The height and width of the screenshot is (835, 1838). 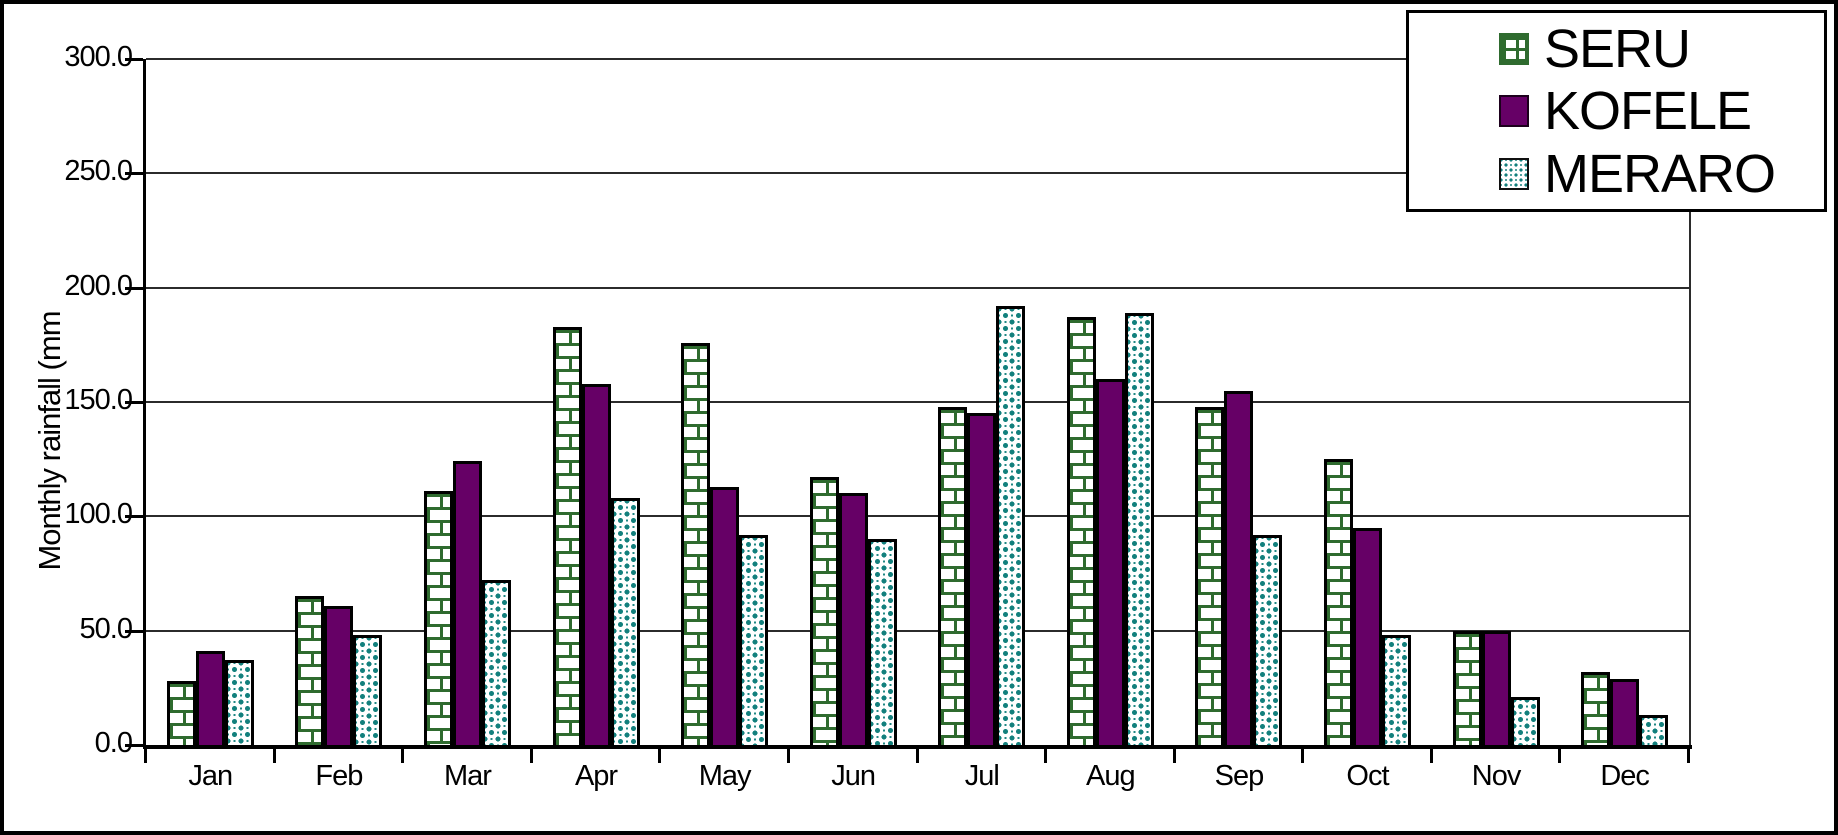 What do you see at coordinates (339, 675) in the screenshot?
I see `bar-kofele-feb` at bounding box center [339, 675].